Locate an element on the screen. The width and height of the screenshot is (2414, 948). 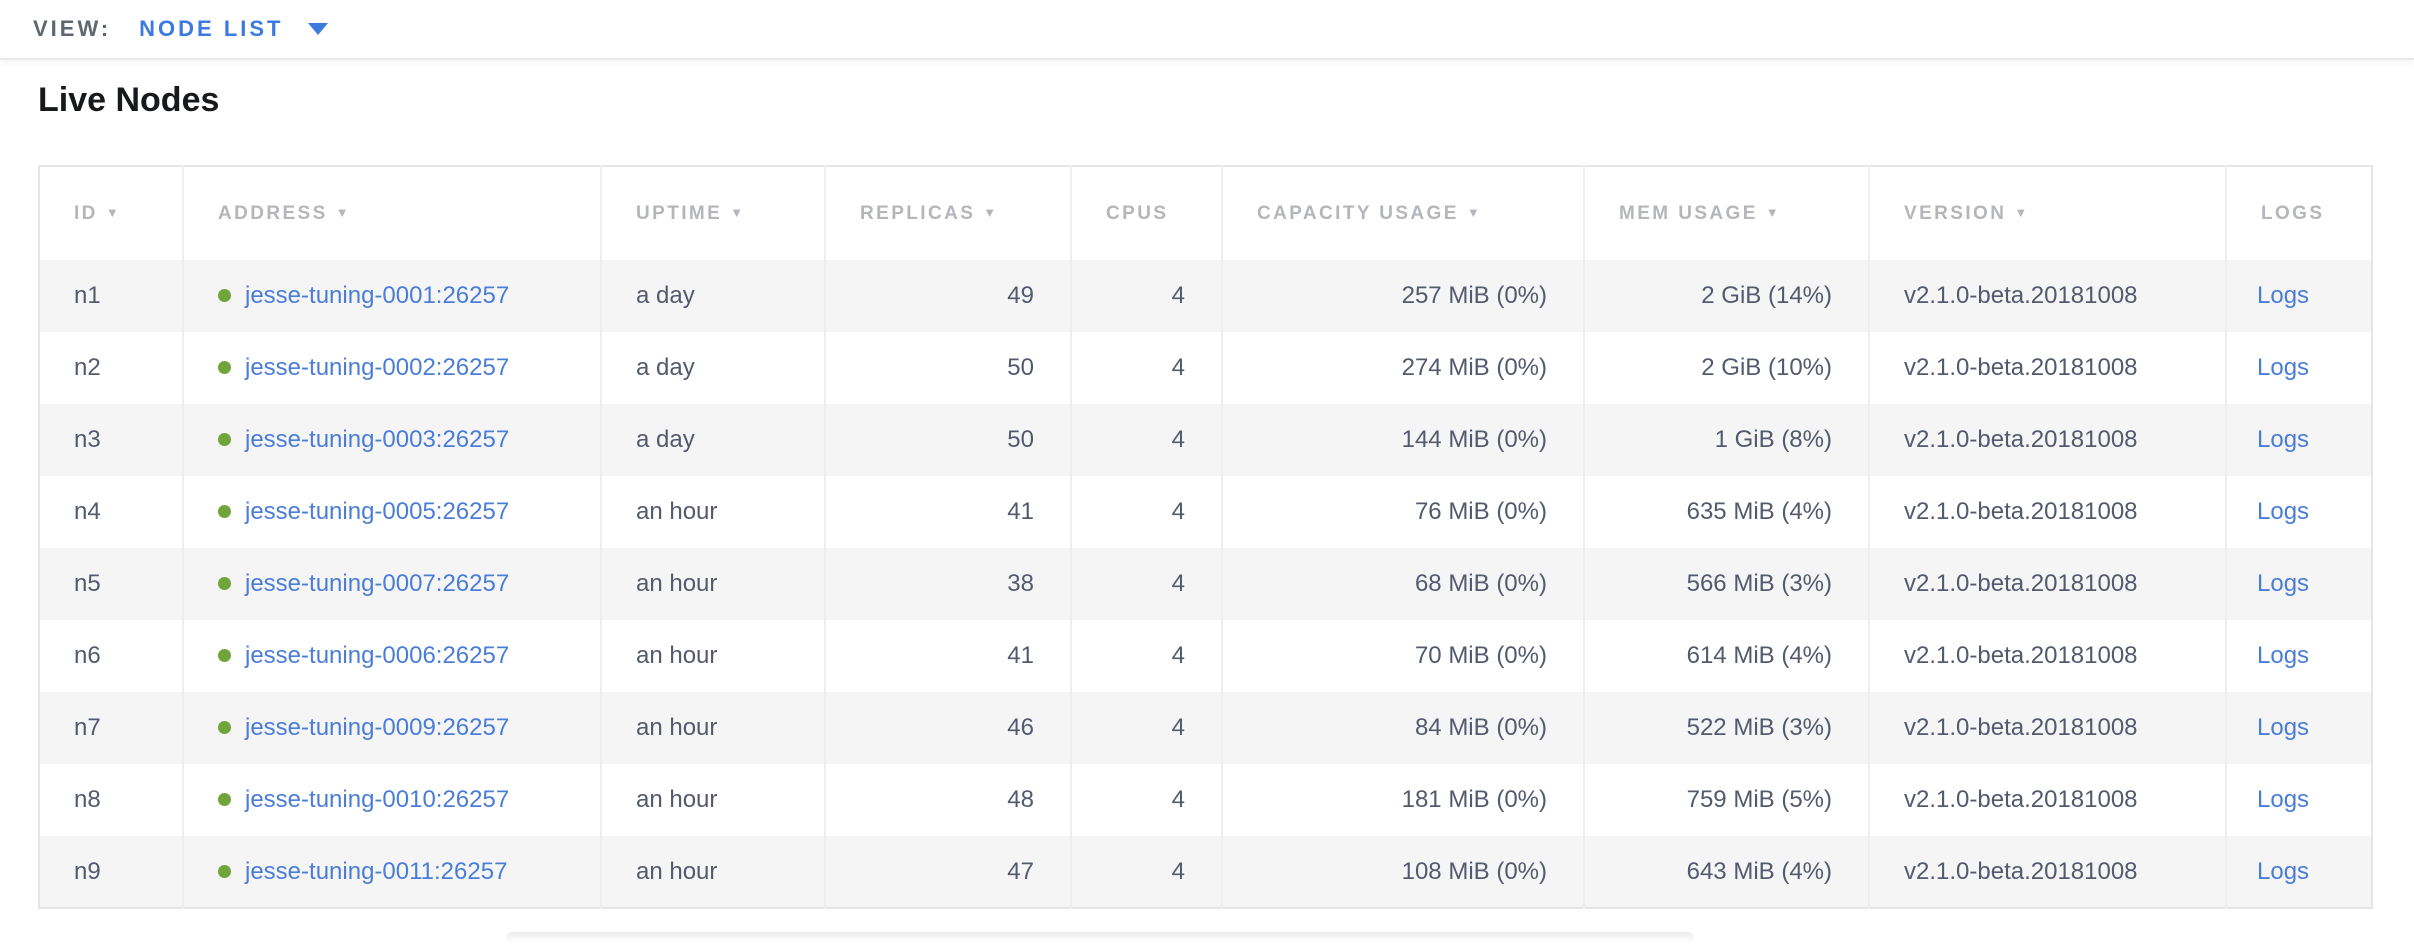
column-header-label: CPUS is located at coordinates (1137, 213).